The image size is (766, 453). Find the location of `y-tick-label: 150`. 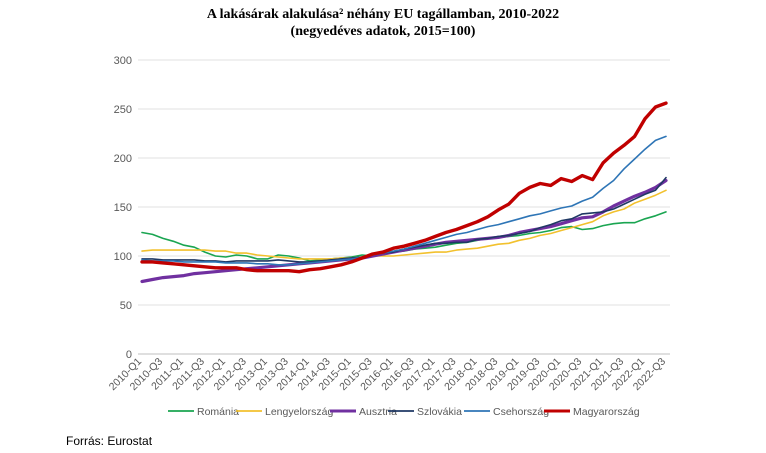

y-tick-label: 150 is located at coordinates (123, 208).